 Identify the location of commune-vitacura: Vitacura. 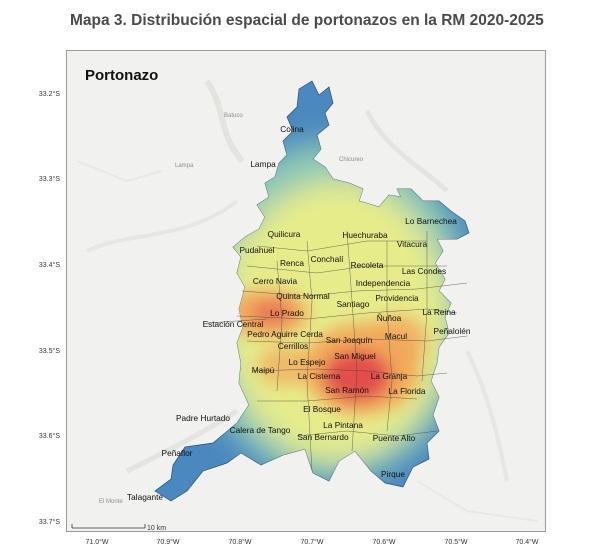
(412, 244).